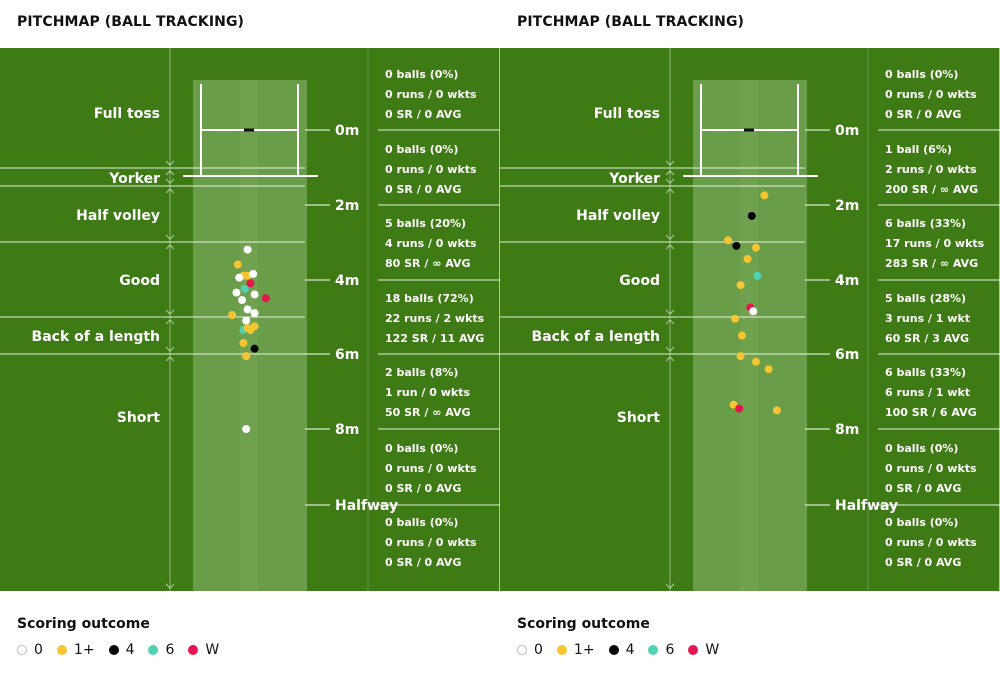  What do you see at coordinates (739, 408) in the screenshot?
I see `wicket-ball` at bounding box center [739, 408].